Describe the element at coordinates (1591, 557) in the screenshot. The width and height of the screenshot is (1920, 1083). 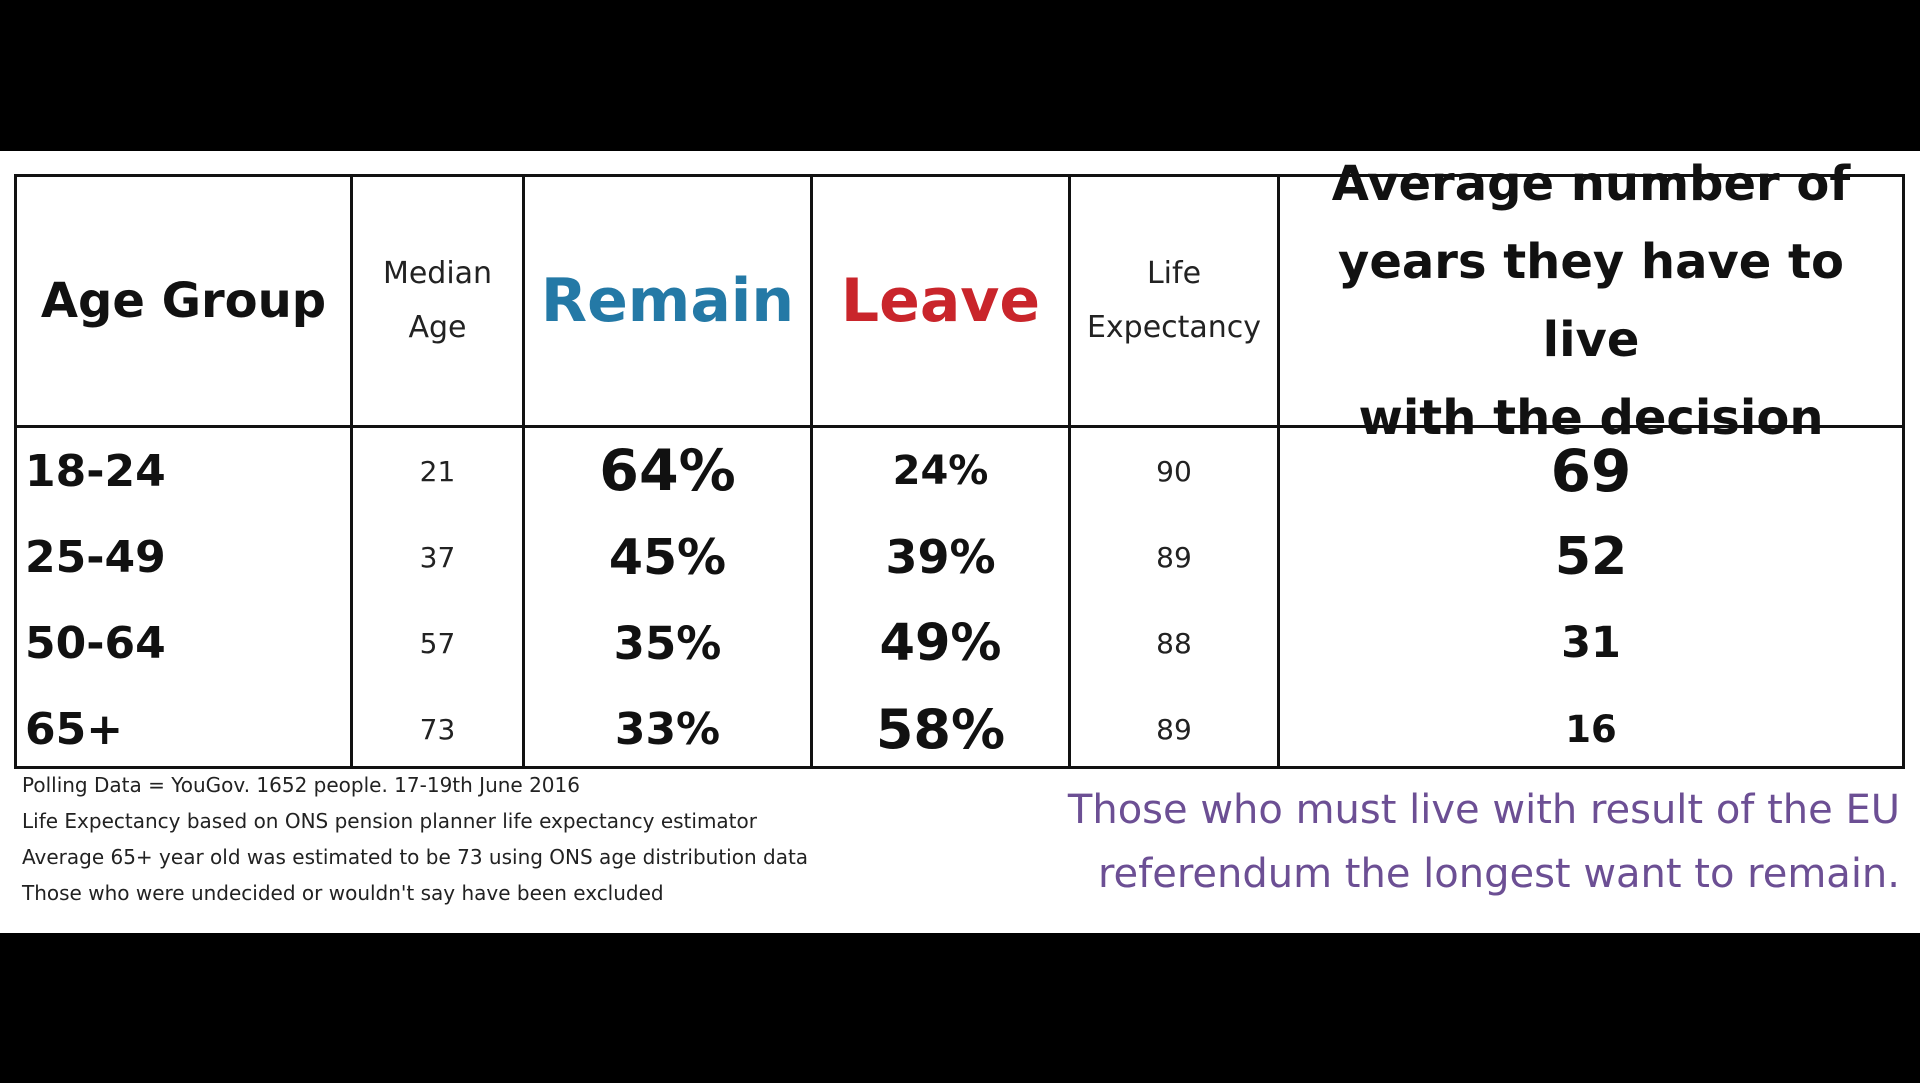
I see `cell-years: 52` at that location.